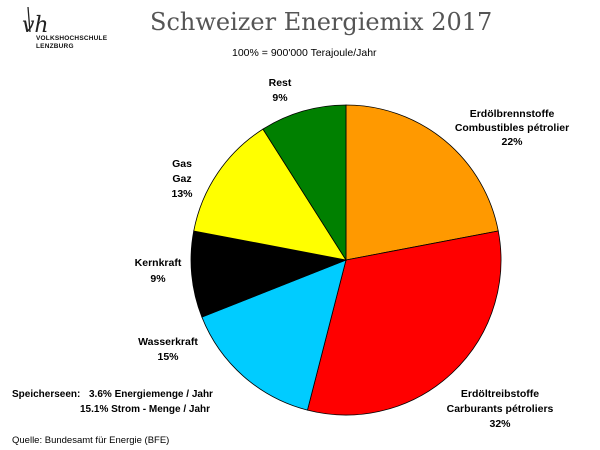 Image resolution: width=600 pixels, height=450 pixels. I want to click on slice-label-name: Wasserkraft, so click(168, 342).